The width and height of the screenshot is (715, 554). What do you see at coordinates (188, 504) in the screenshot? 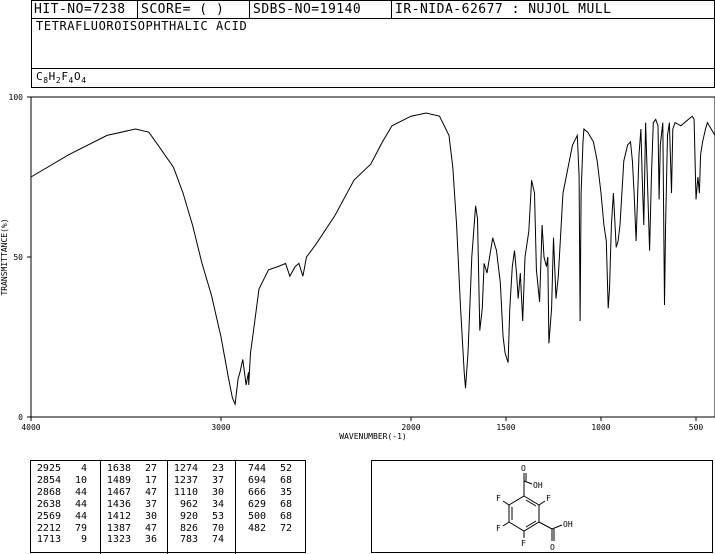
I see `peak-wavenumber: 962` at bounding box center [188, 504].